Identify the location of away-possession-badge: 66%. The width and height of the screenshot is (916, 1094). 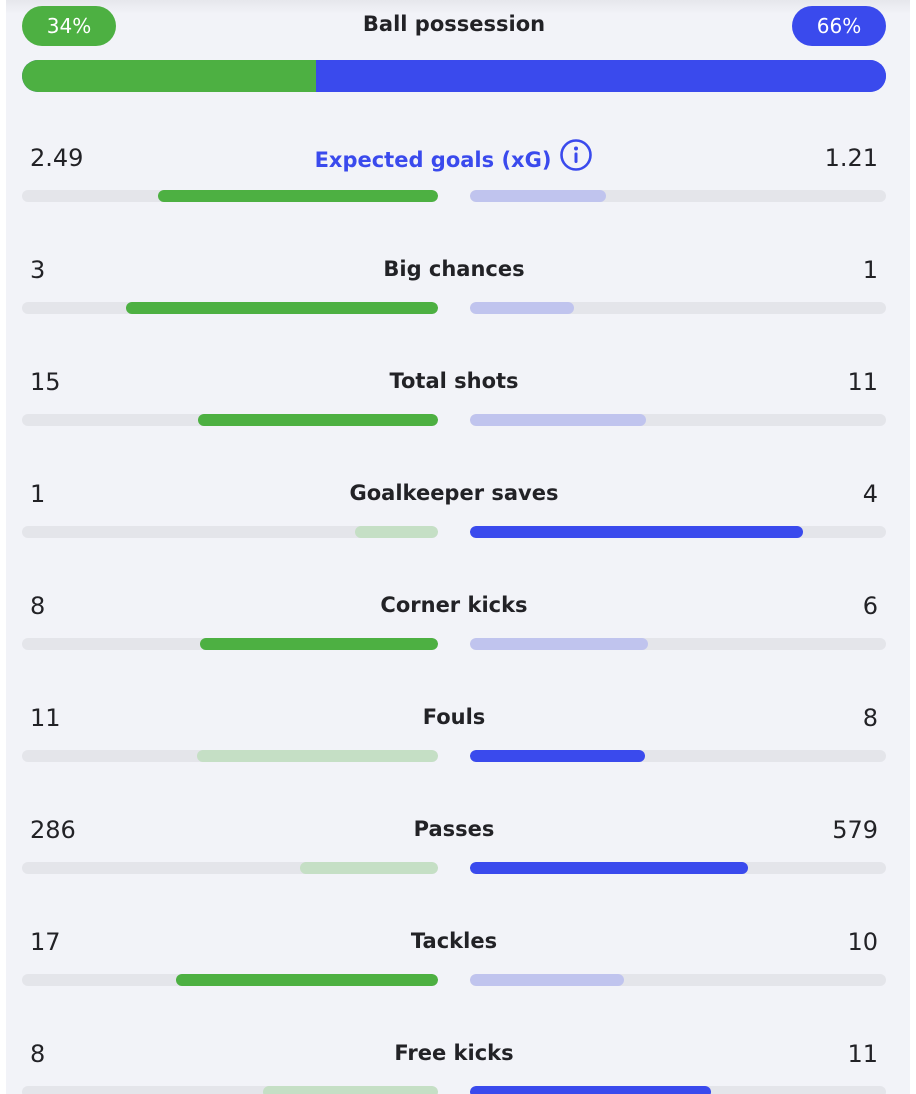
(839, 26).